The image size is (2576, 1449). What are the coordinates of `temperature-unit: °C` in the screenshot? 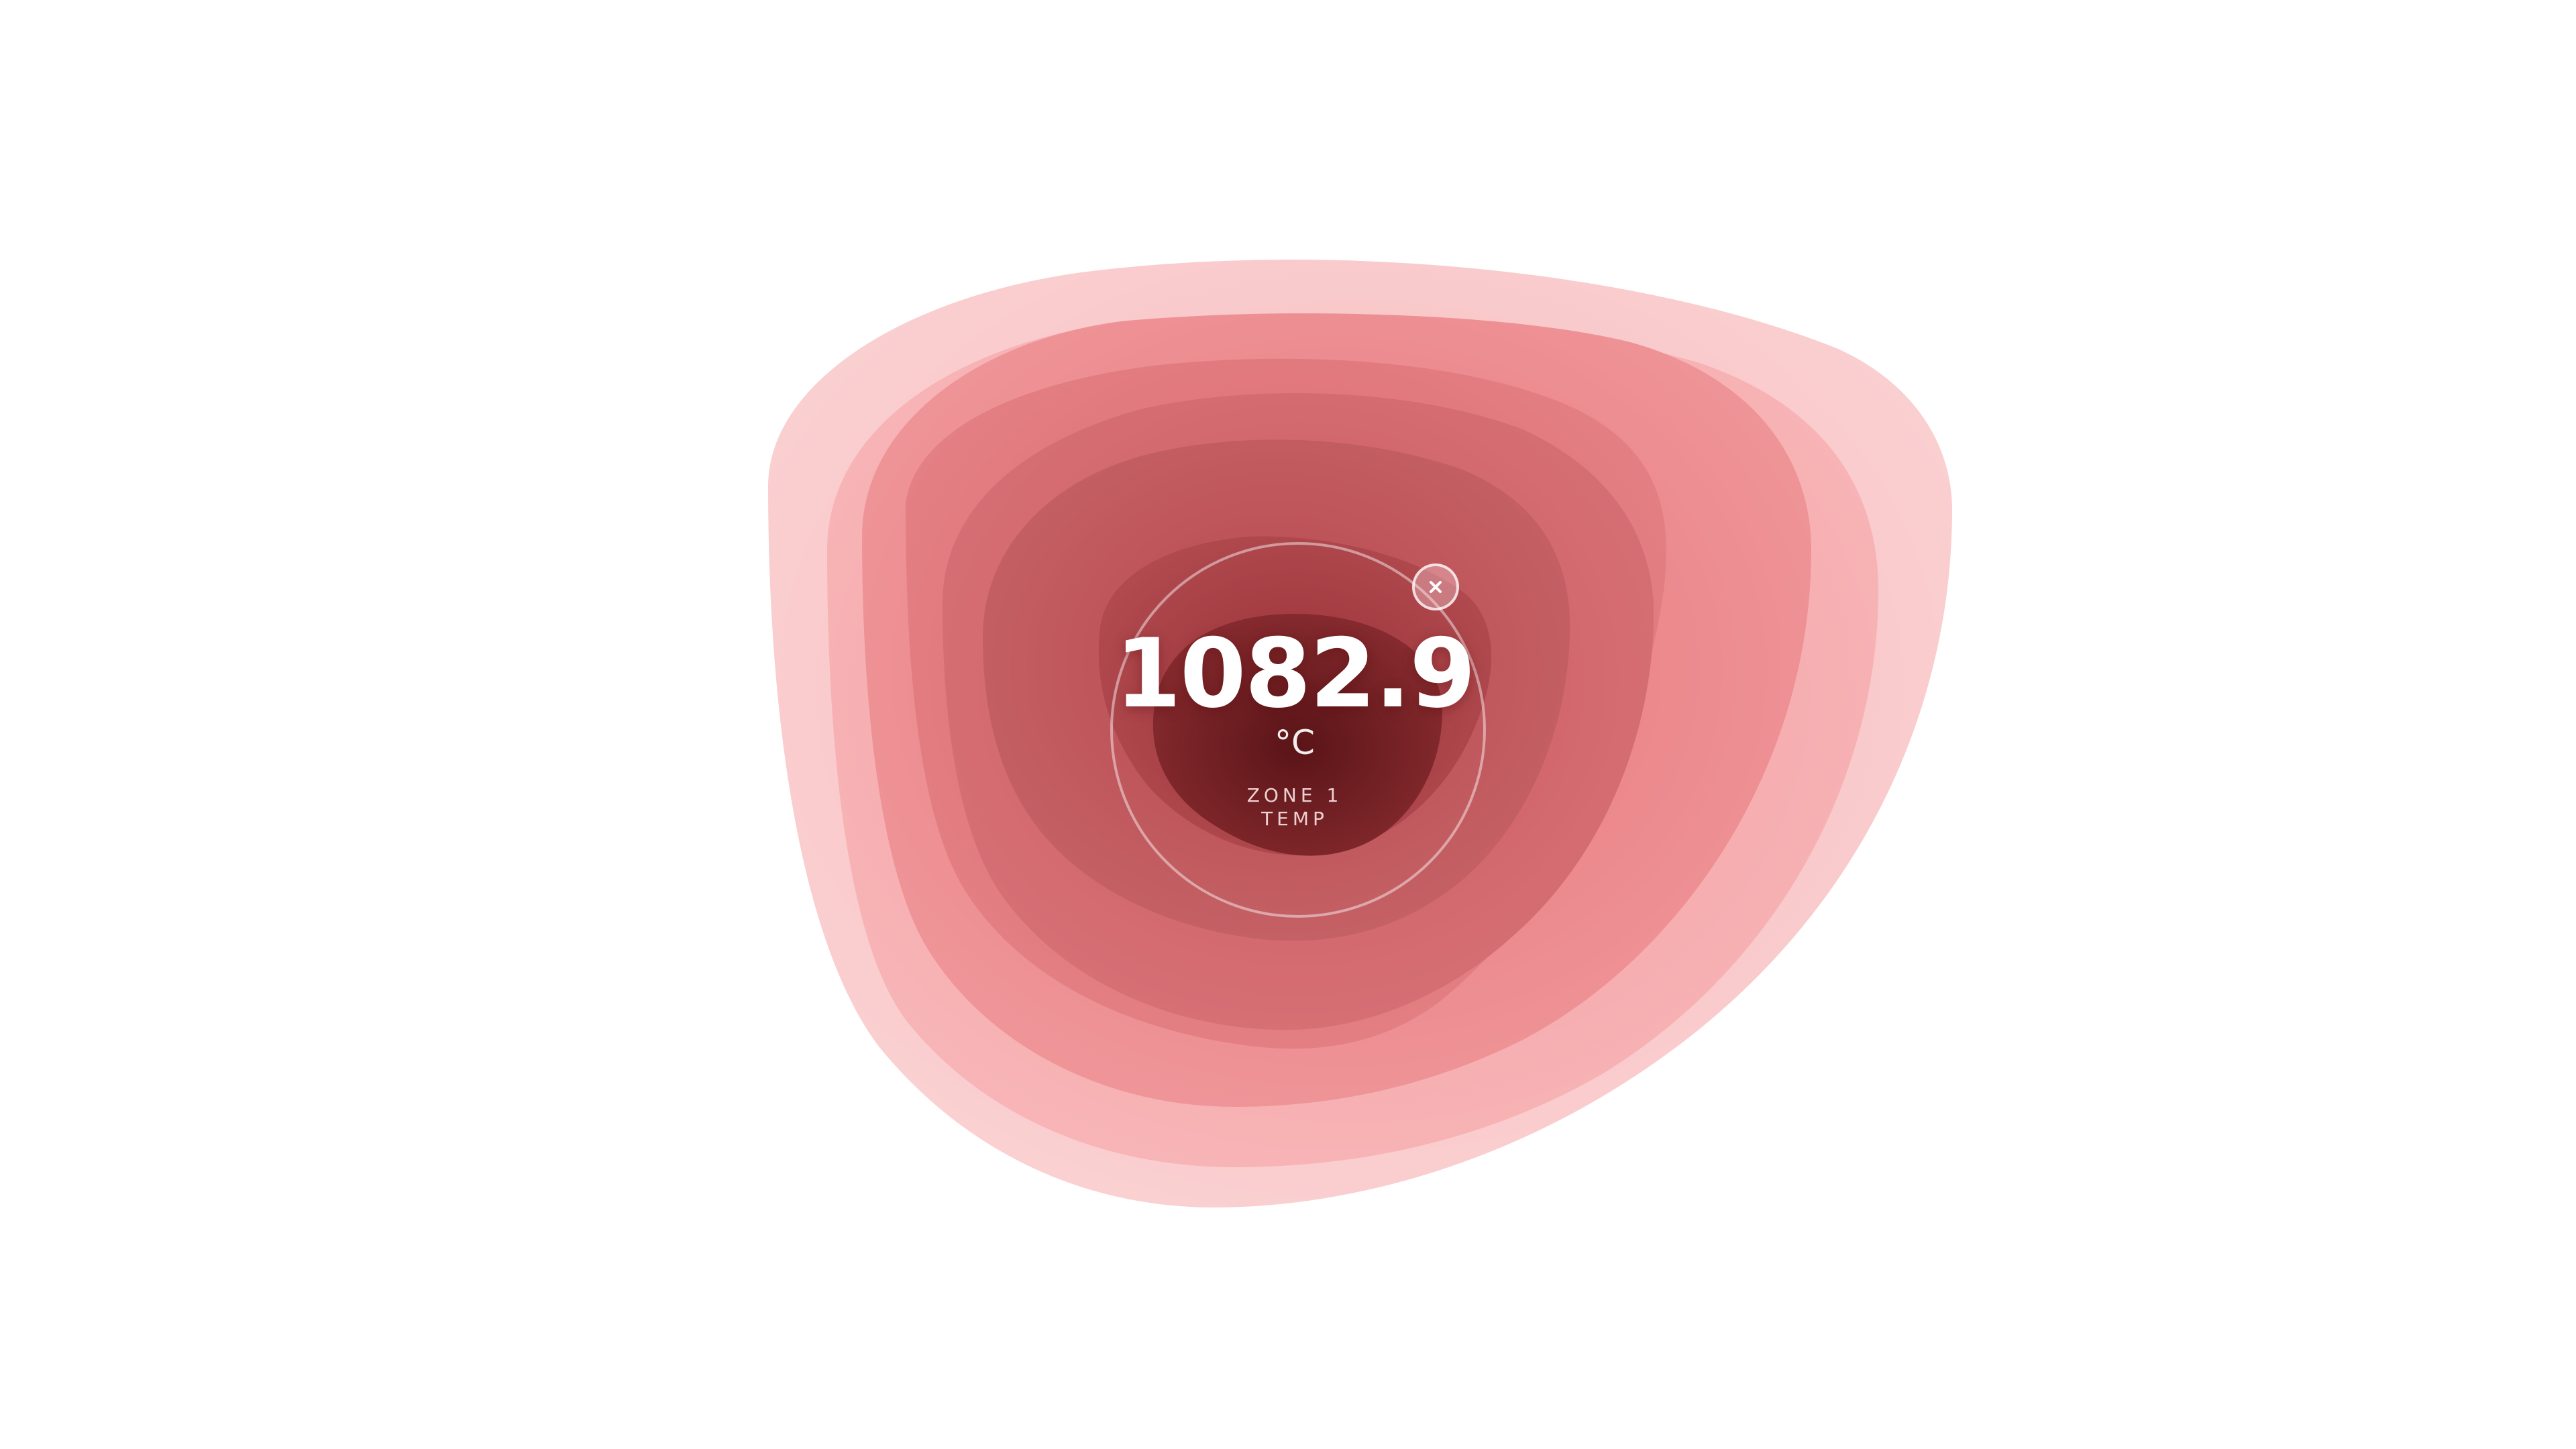 It's located at (1295, 742).